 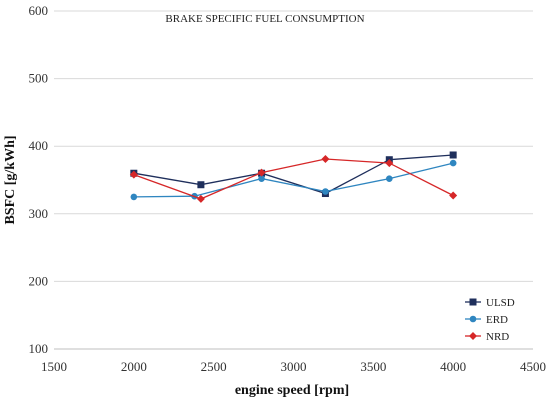 I want to click on legend-item-nrd: NRD, so click(x=487, y=337).